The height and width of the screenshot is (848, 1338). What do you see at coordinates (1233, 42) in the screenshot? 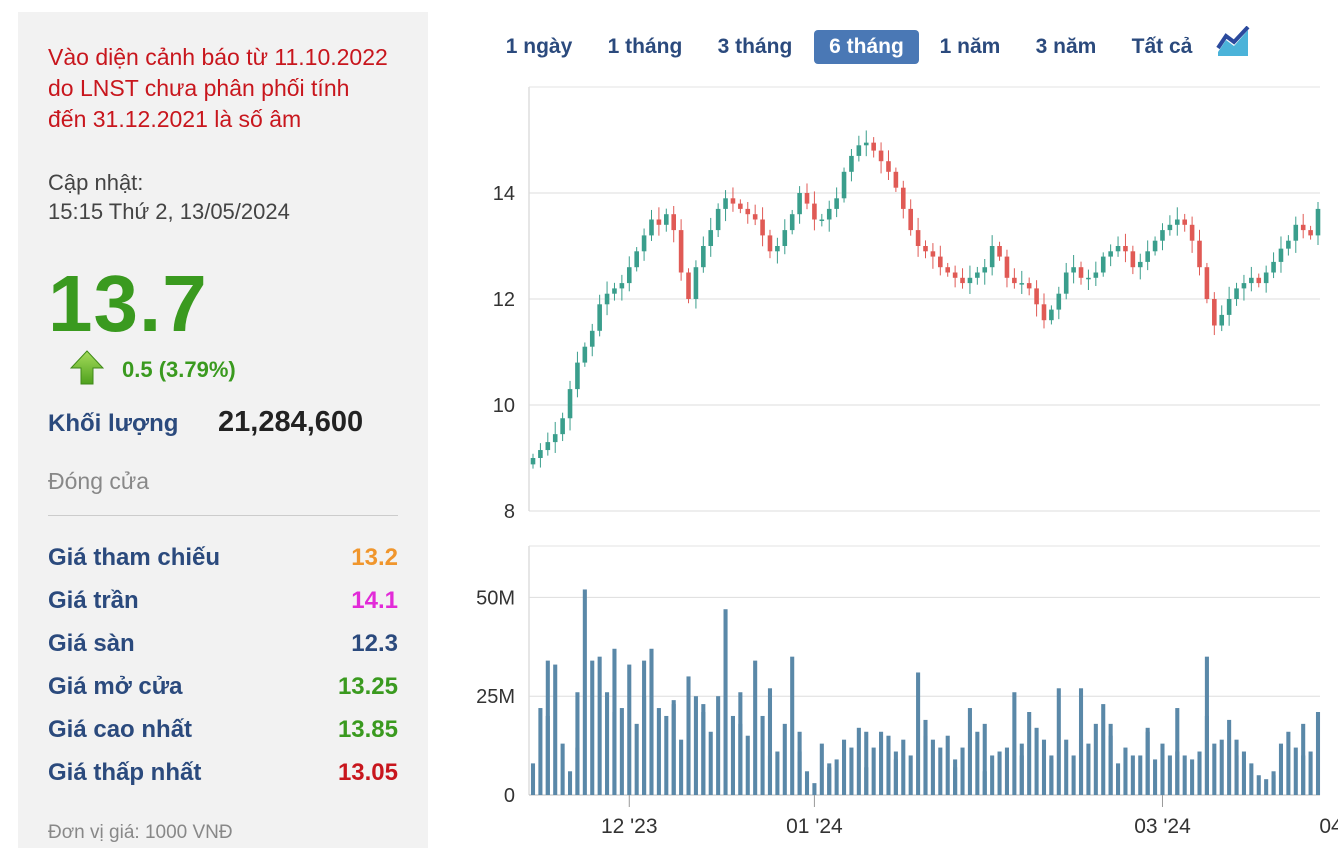
I see `area-chart-icon` at bounding box center [1233, 42].